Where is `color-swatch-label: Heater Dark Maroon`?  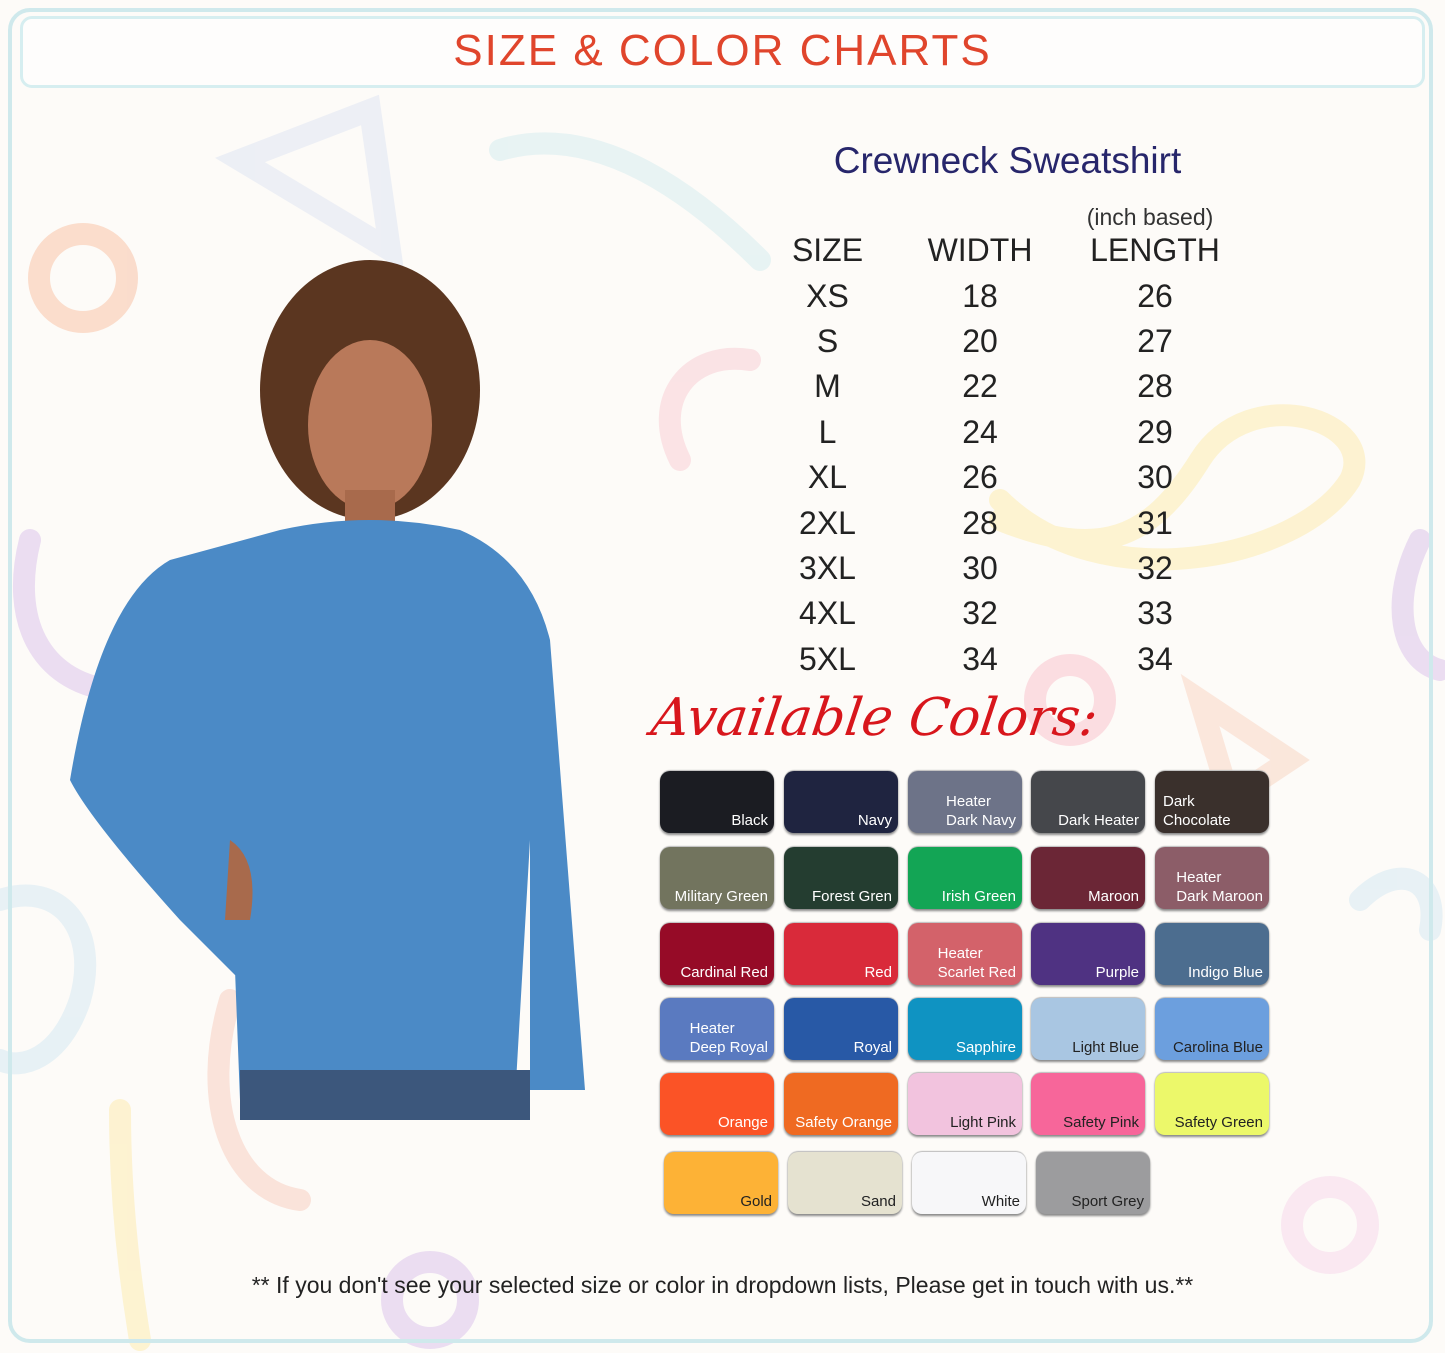
color-swatch-label: Heater Dark Maroon is located at coordinates (1219, 887).